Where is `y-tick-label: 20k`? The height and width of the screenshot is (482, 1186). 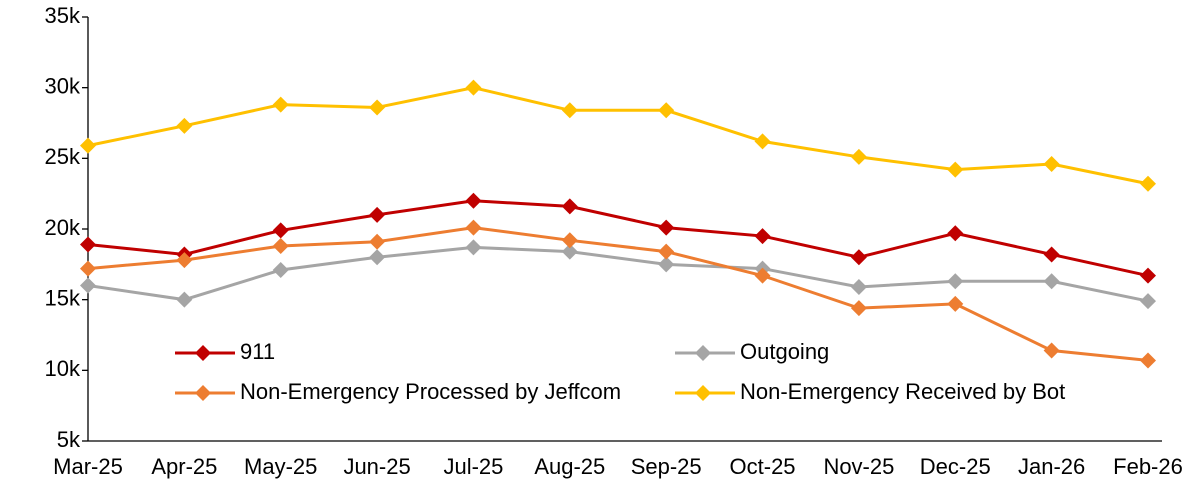
y-tick-label: 20k is located at coordinates (63, 227).